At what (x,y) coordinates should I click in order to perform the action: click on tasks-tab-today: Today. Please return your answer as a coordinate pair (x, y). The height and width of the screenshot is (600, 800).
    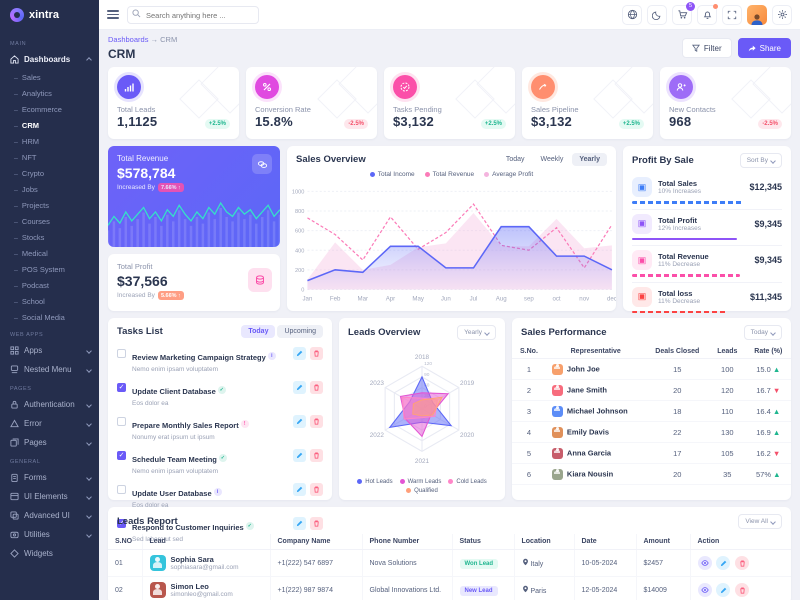
    Looking at the image, I should click on (258, 331).